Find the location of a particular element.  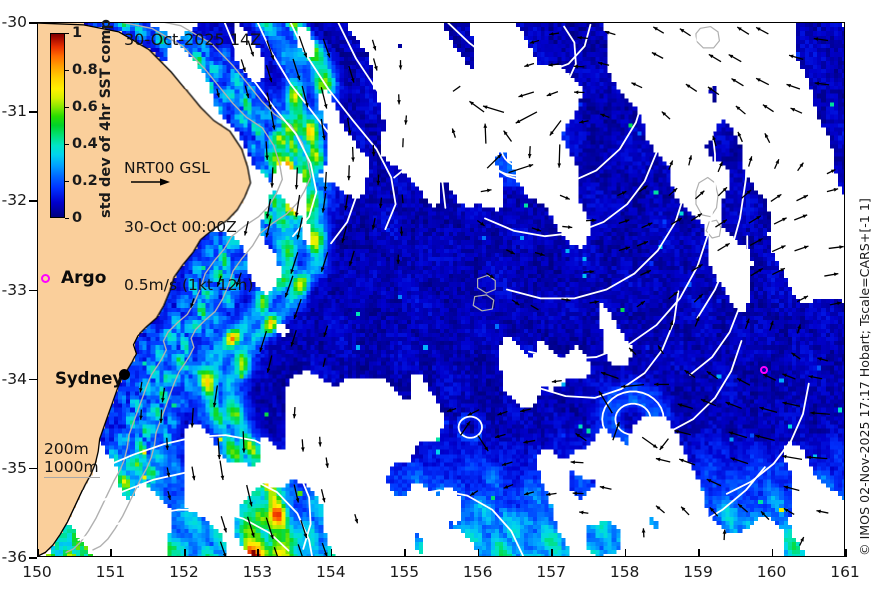

sydney-marker-icon is located at coordinates (124, 374).